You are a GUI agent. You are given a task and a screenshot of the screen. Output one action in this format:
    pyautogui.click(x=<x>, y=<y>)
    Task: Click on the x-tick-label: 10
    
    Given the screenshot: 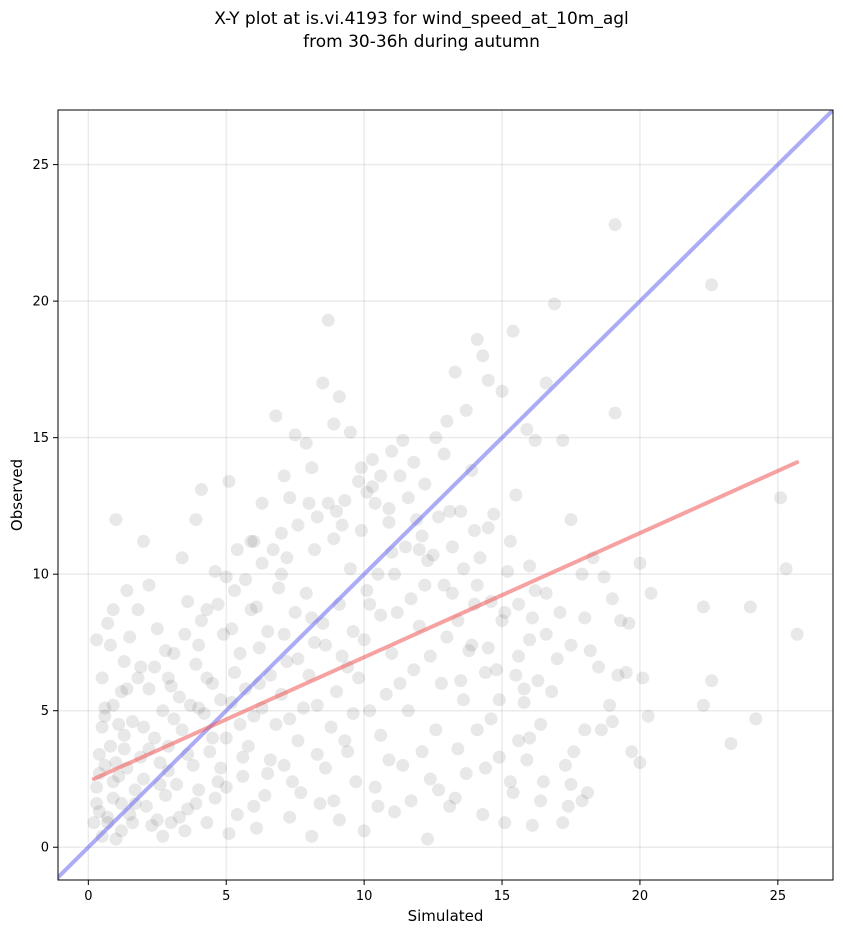 What is the action you would take?
    pyautogui.click(x=364, y=896)
    